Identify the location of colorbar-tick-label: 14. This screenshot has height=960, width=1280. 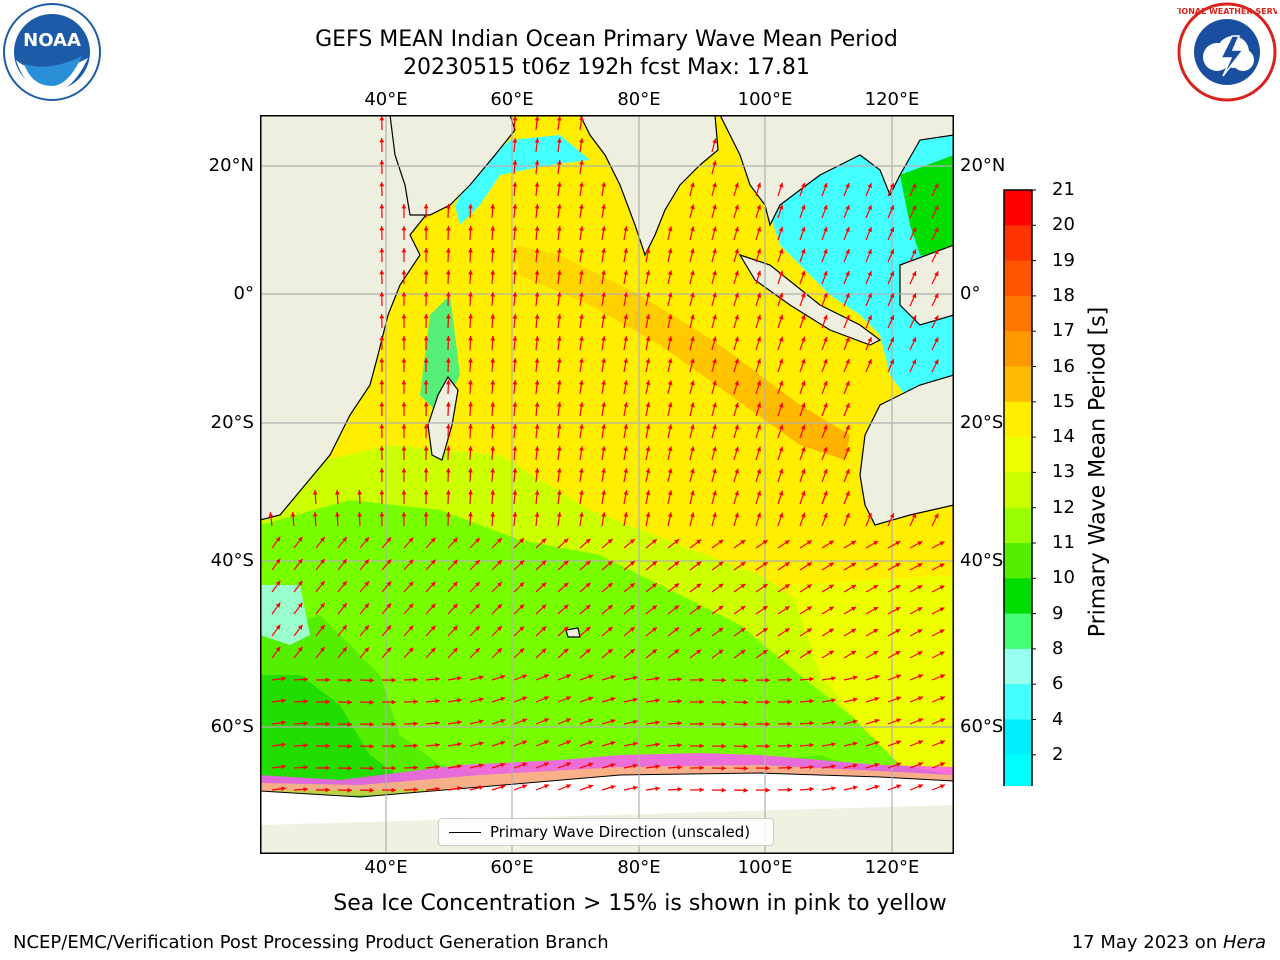
(1063, 437).